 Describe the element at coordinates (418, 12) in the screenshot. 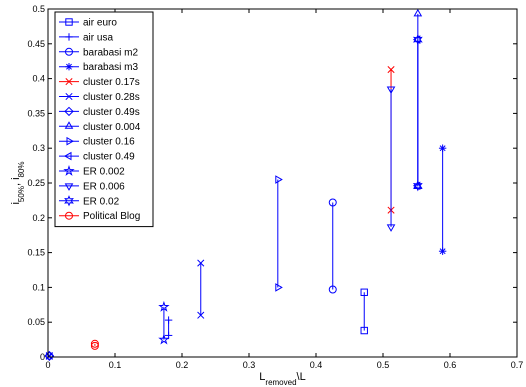

I see `point-cluster-0-004-high` at that location.